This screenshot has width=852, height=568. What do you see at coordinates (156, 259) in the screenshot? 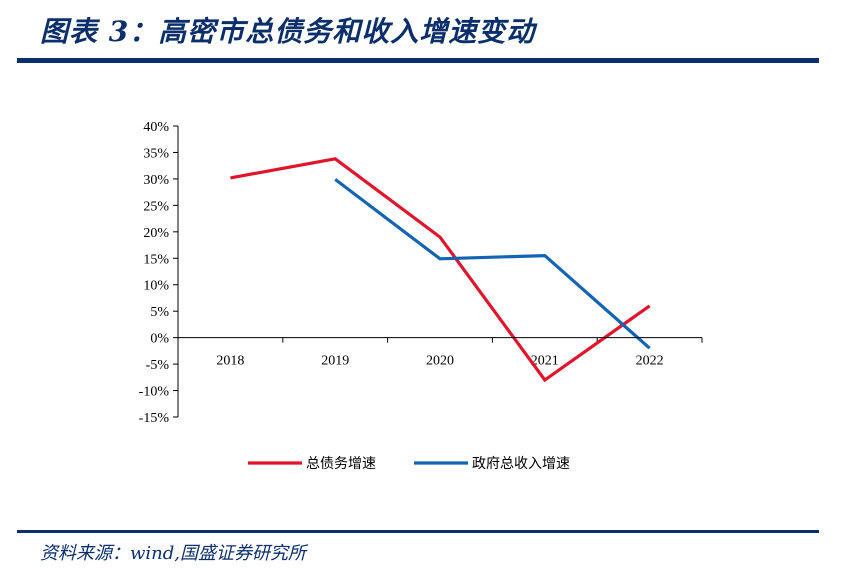
I see `y-tick-label: 15%` at bounding box center [156, 259].